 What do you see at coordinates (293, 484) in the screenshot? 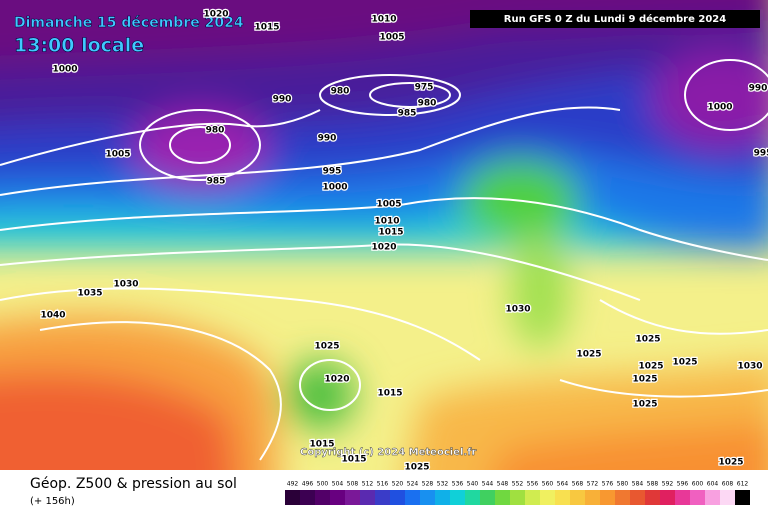
I see `scale-label: 492` at bounding box center [293, 484].